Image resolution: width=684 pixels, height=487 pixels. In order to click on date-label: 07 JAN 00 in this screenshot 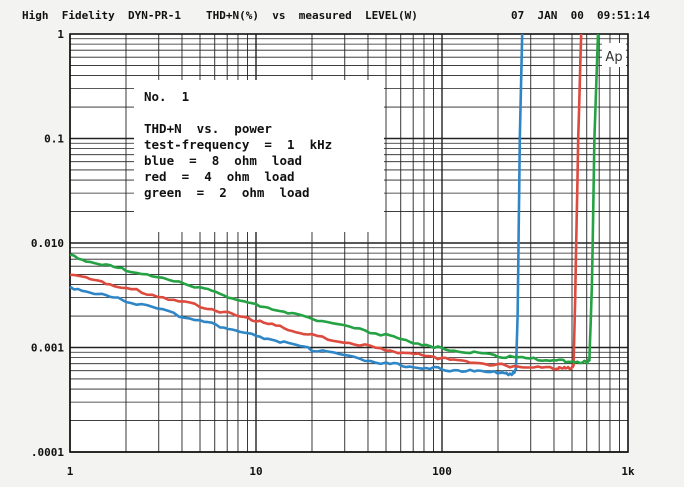, I will do `click(547, 15)`.